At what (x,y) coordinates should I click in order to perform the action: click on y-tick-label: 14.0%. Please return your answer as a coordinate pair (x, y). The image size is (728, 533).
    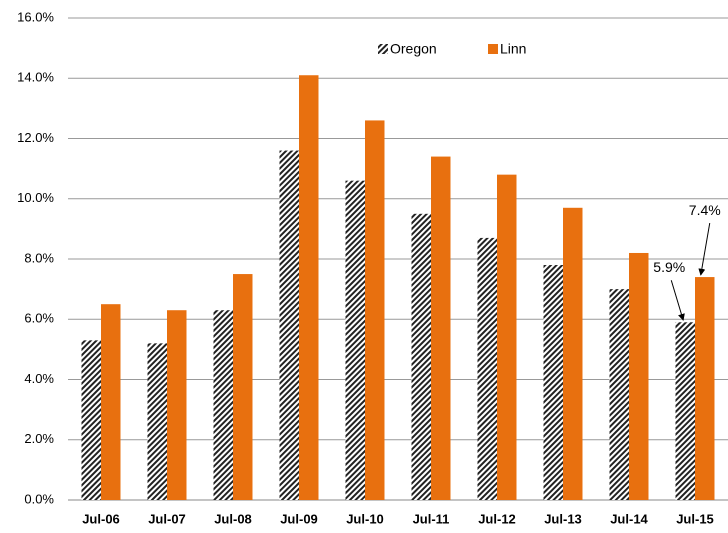
    Looking at the image, I should click on (35, 77).